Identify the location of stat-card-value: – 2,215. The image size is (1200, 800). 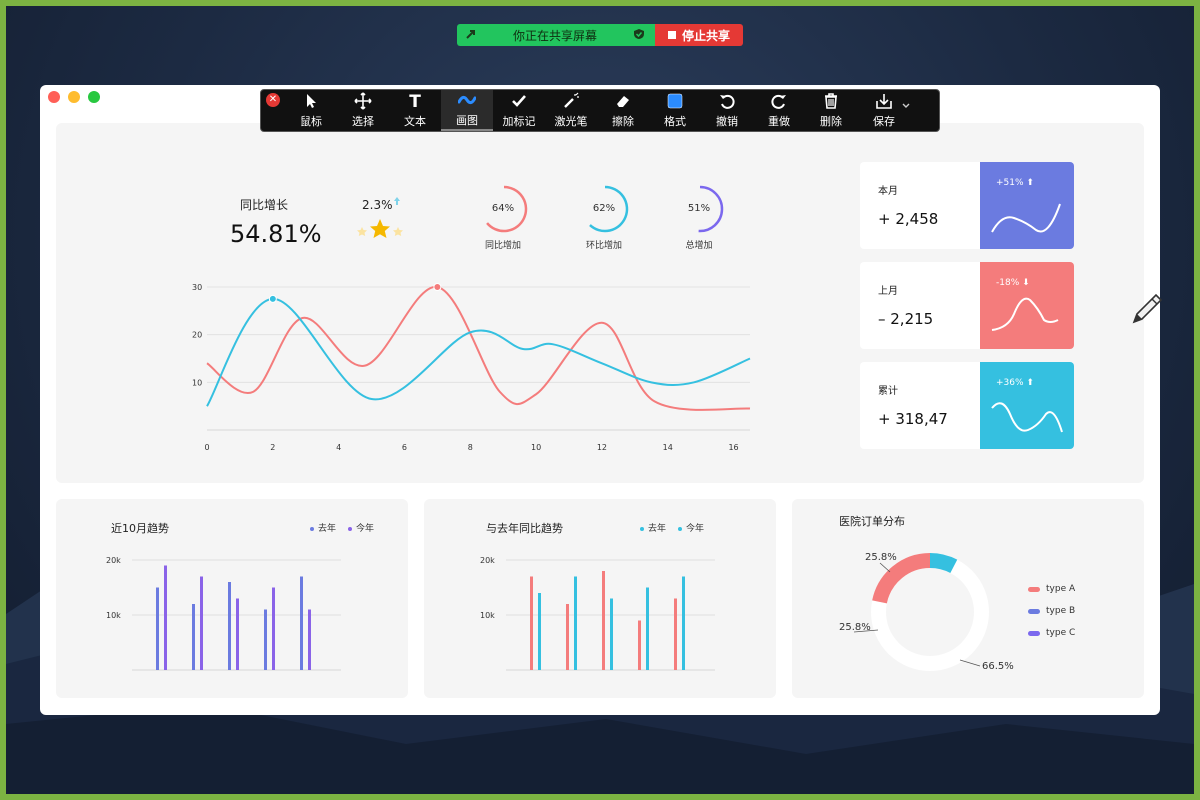
(906, 319).